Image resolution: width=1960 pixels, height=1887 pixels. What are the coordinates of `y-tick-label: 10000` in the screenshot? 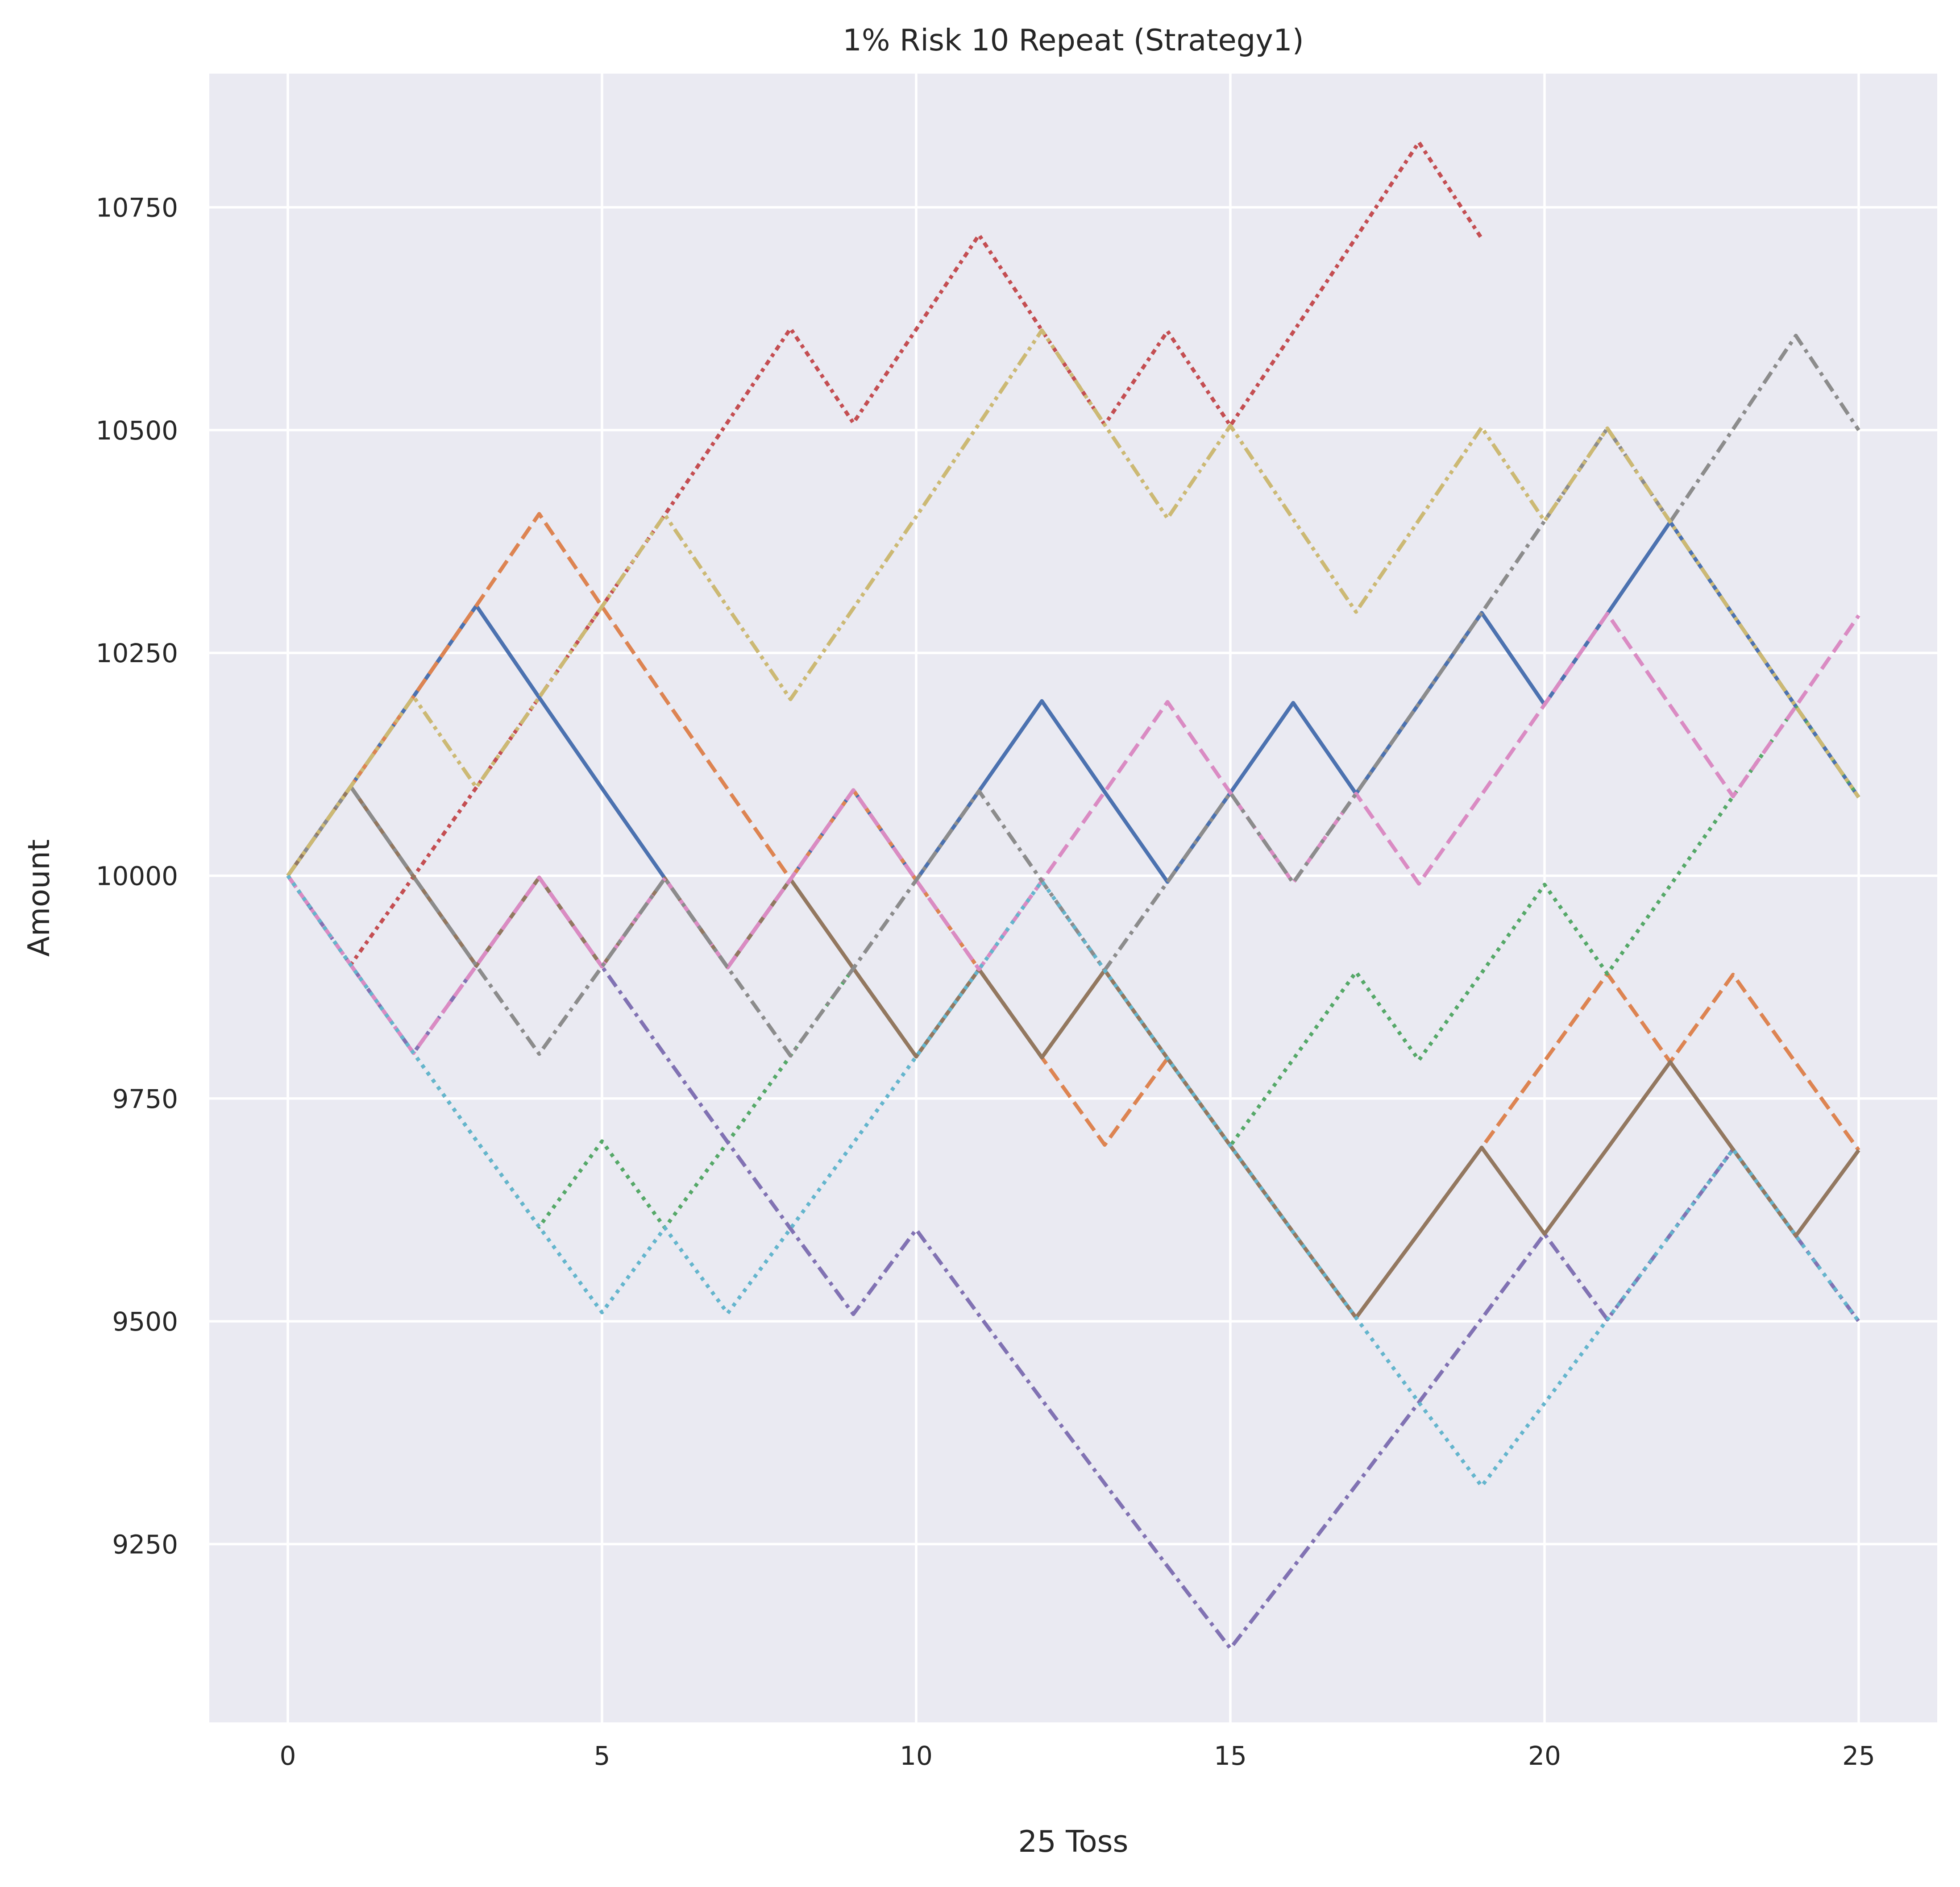 It's located at (137, 877).